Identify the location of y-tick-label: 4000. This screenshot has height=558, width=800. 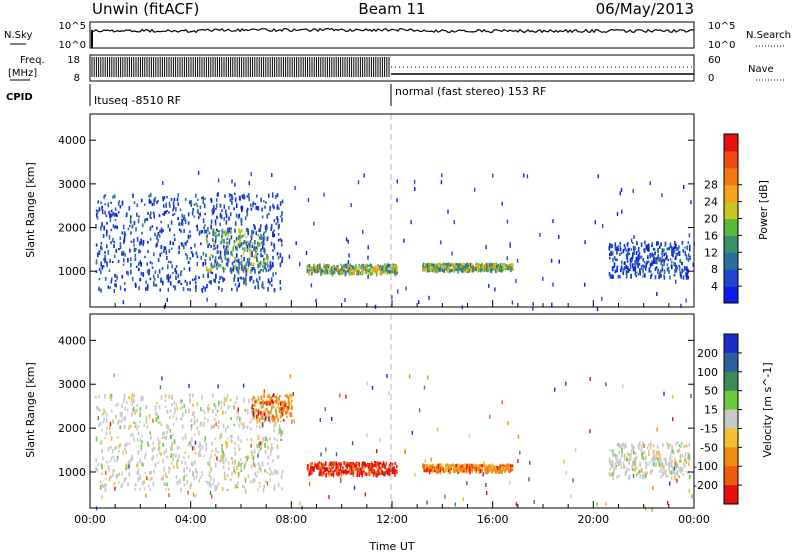
(72, 140).